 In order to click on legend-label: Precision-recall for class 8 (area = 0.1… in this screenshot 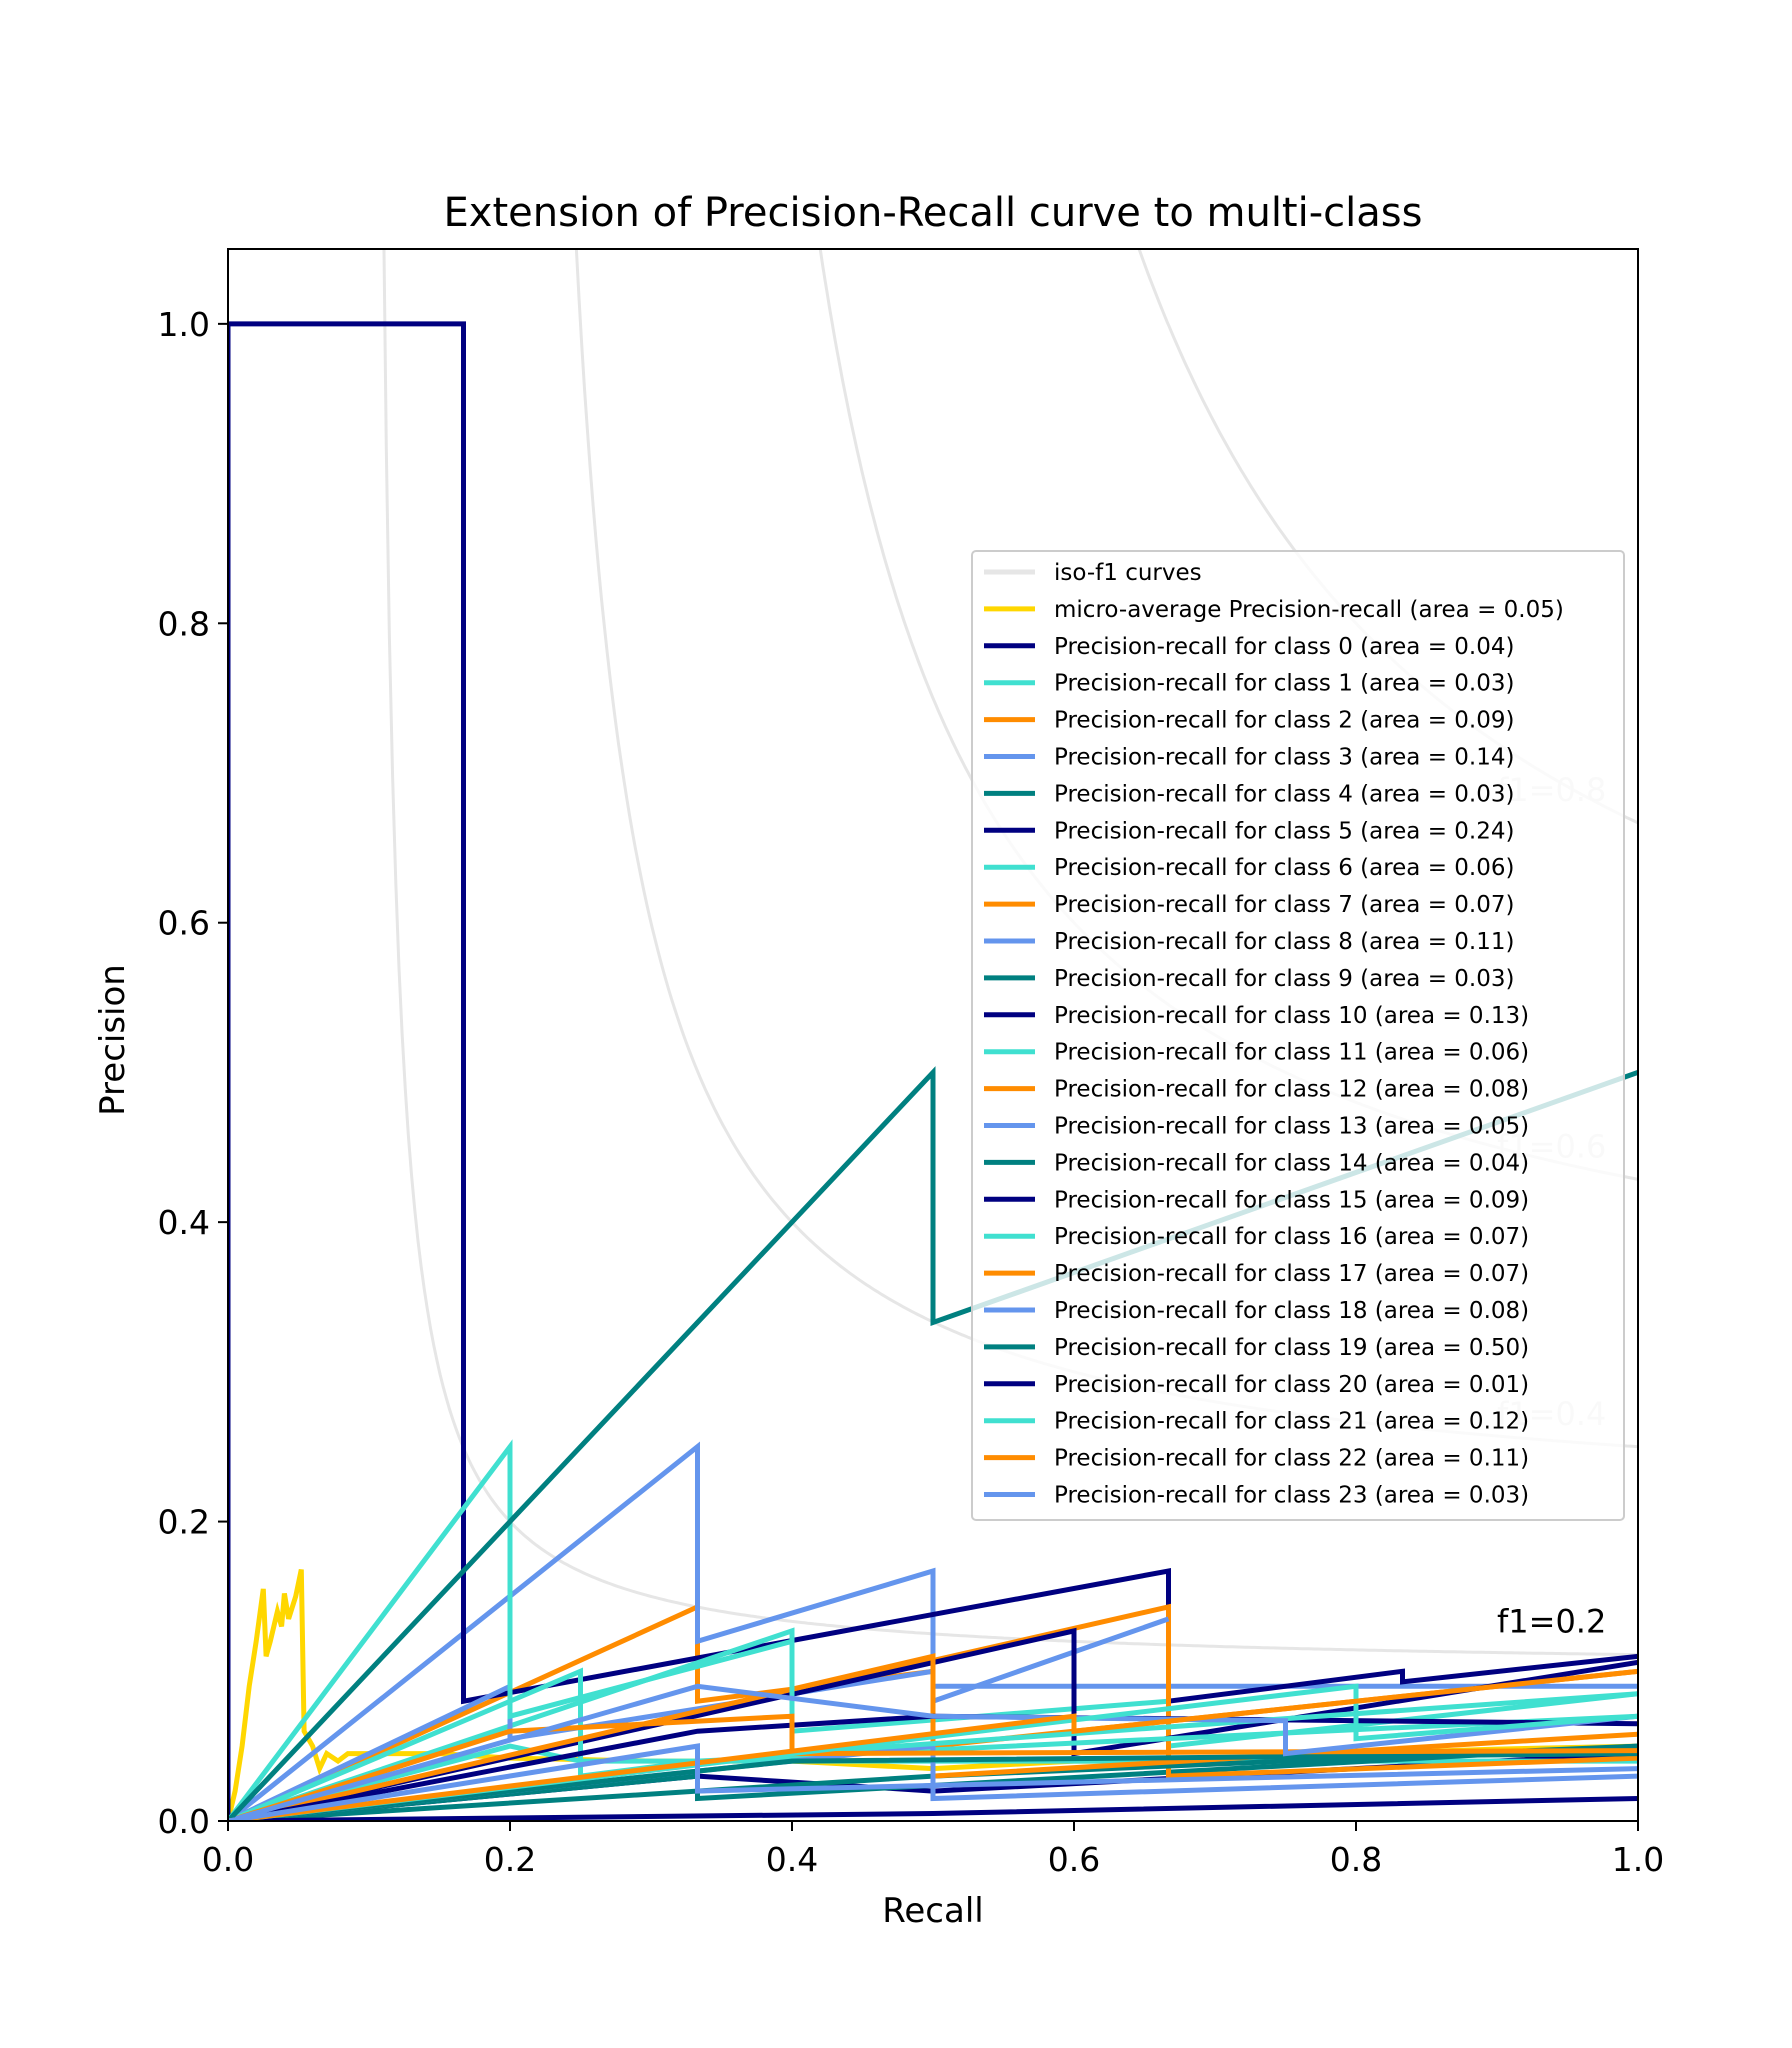, I will do `click(1284, 942)`.